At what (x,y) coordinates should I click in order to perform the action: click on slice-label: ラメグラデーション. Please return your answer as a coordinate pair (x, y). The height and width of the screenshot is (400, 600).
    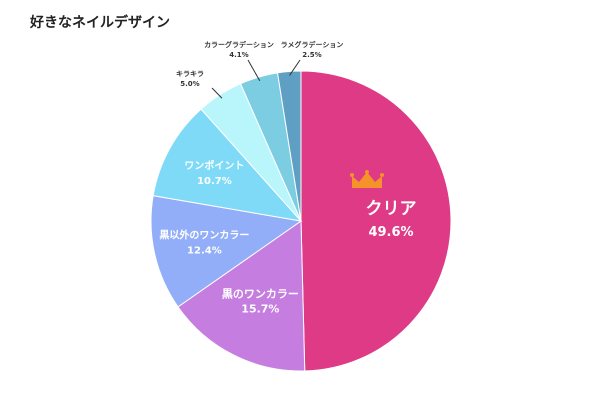
    Looking at the image, I should click on (312, 44).